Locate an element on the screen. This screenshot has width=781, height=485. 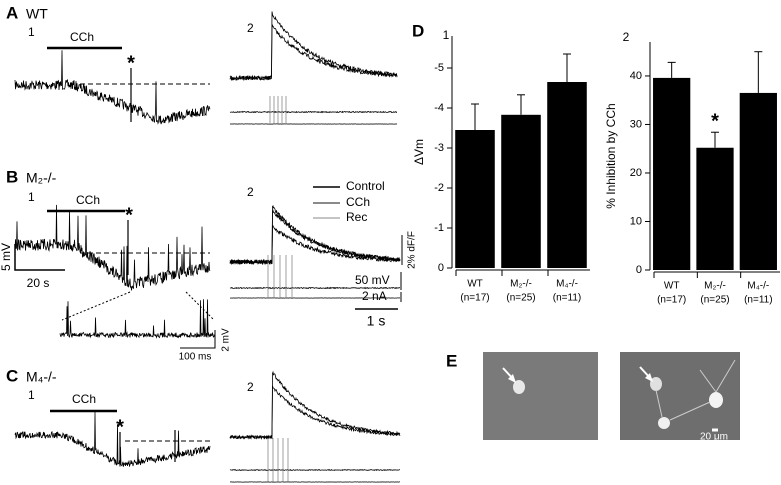
genotype: WT is located at coordinates (37, 14).